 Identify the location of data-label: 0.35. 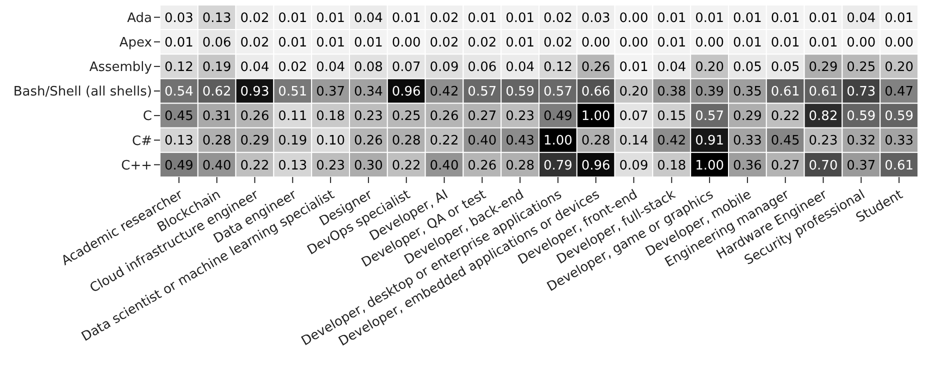
(747, 92).